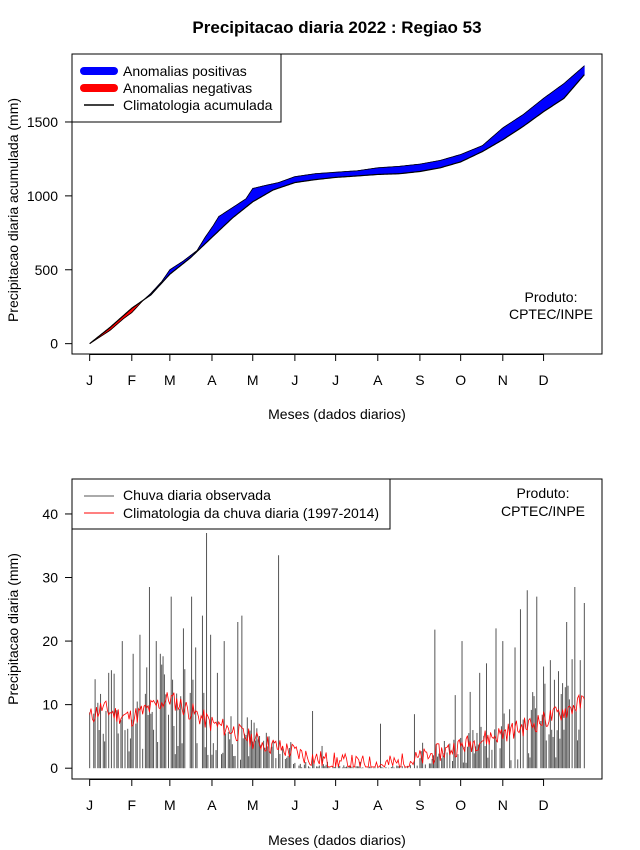 The image size is (640, 850). What do you see at coordinates (54, 768) in the screenshot?
I see `daily-y-tick-label: 0` at bounding box center [54, 768].